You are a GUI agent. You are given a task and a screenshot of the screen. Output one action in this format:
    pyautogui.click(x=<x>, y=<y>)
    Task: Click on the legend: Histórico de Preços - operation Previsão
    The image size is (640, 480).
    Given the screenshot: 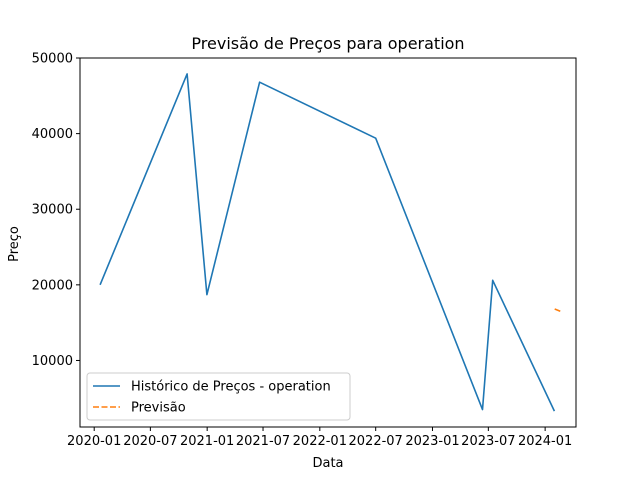 What is the action you would take?
    pyautogui.click(x=218, y=396)
    